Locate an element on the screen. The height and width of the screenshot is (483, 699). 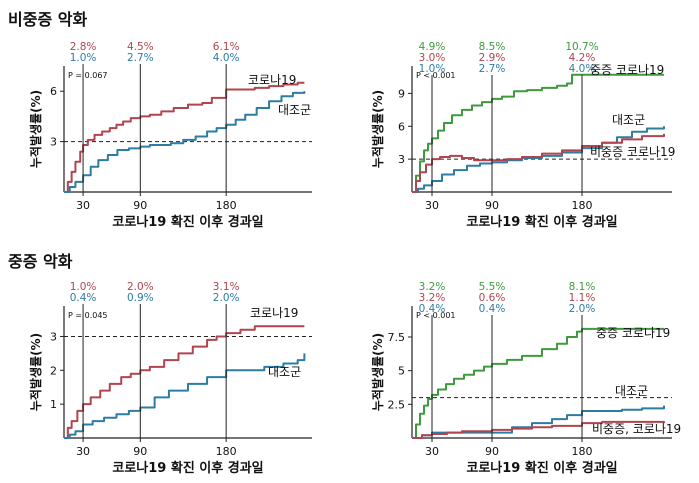
chart4-y-tick-label: 2.5 is located at coordinates (397, 404).